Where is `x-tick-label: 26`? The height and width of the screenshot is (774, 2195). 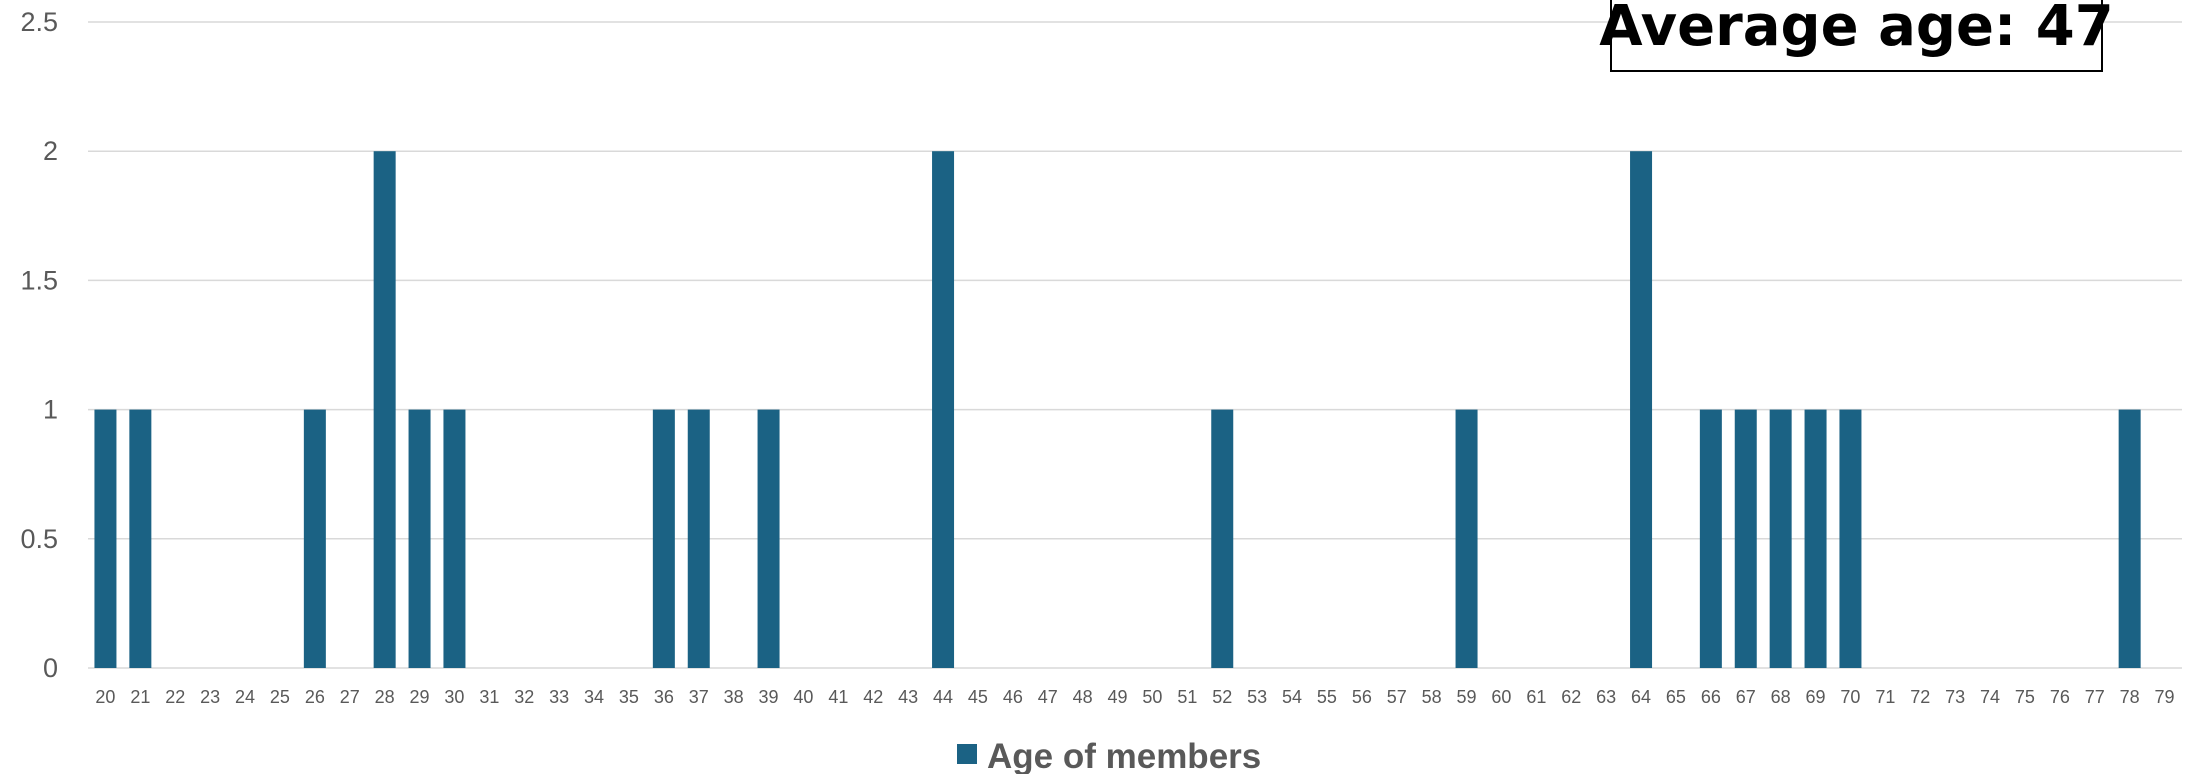 x-tick-label: 26 is located at coordinates (315, 697).